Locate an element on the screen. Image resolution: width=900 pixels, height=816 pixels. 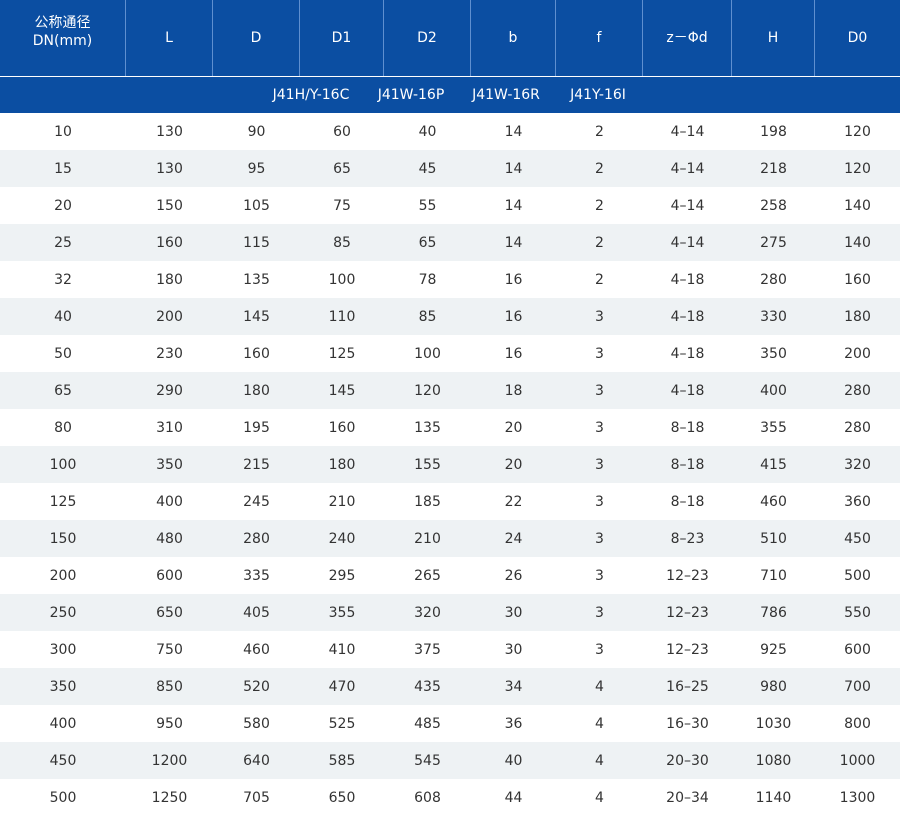
model-label: J41Y-16I is located at coordinates (598, 95).